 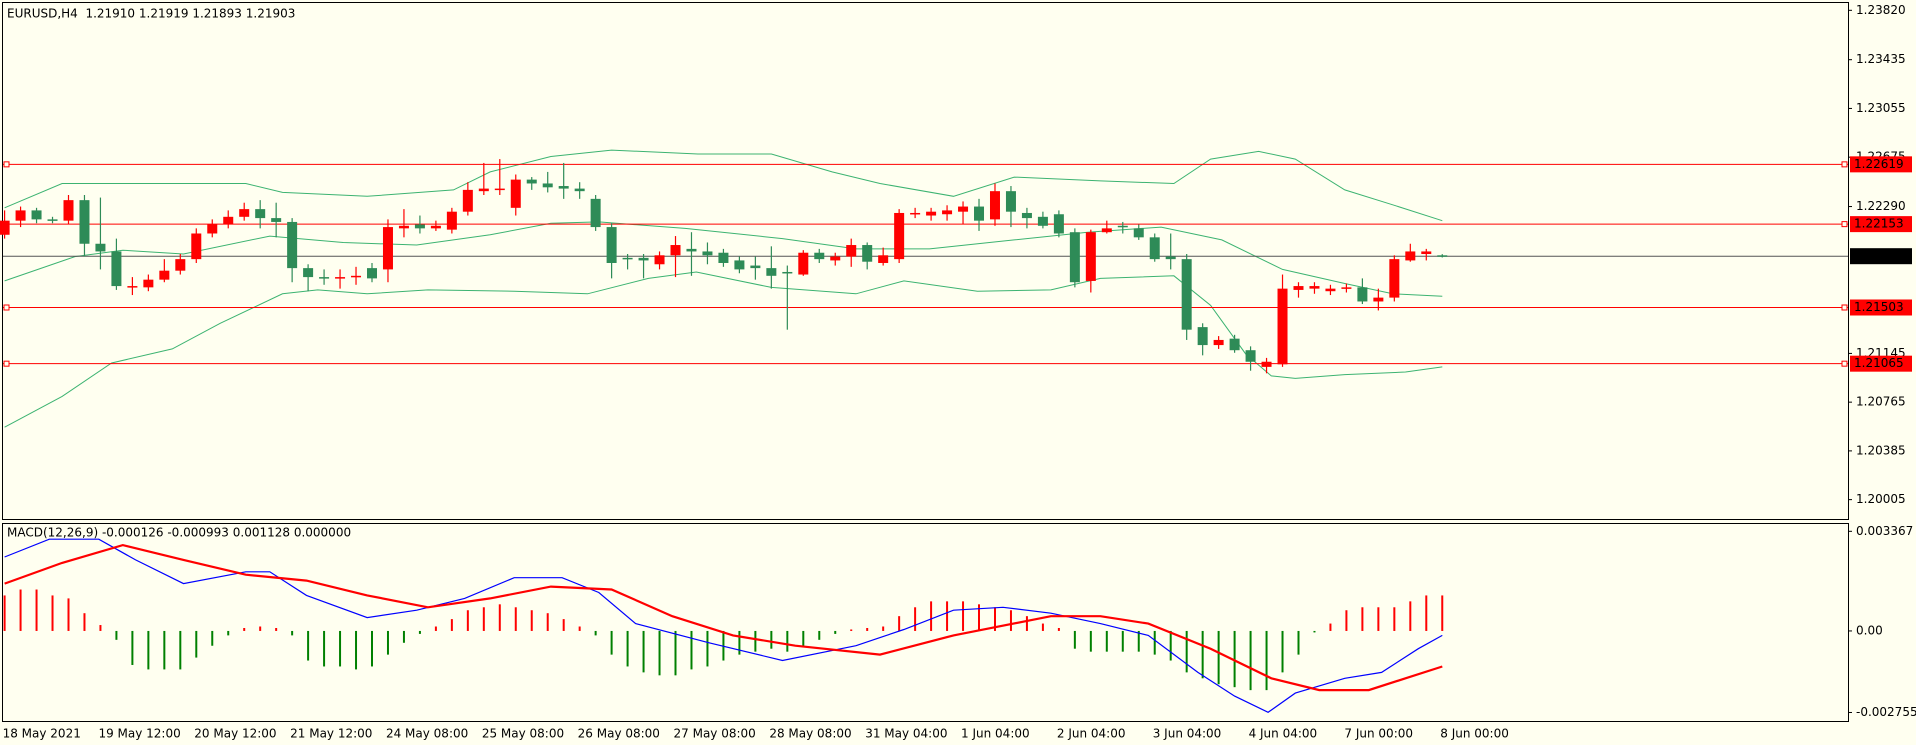 I want to click on x-tick-label: 19 May 12:00, so click(x=139, y=734).